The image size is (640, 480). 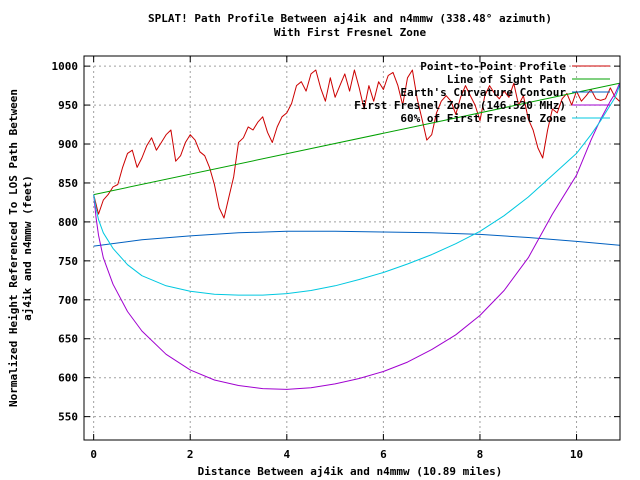 I want to click on legend-label-2: Earth's Curvature Contour, so click(x=483, y=92).